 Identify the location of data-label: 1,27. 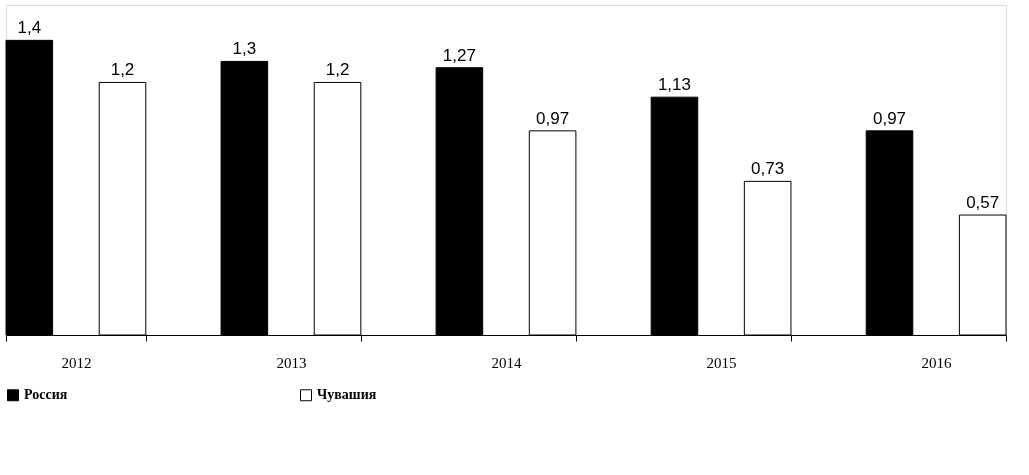
(459, 55).